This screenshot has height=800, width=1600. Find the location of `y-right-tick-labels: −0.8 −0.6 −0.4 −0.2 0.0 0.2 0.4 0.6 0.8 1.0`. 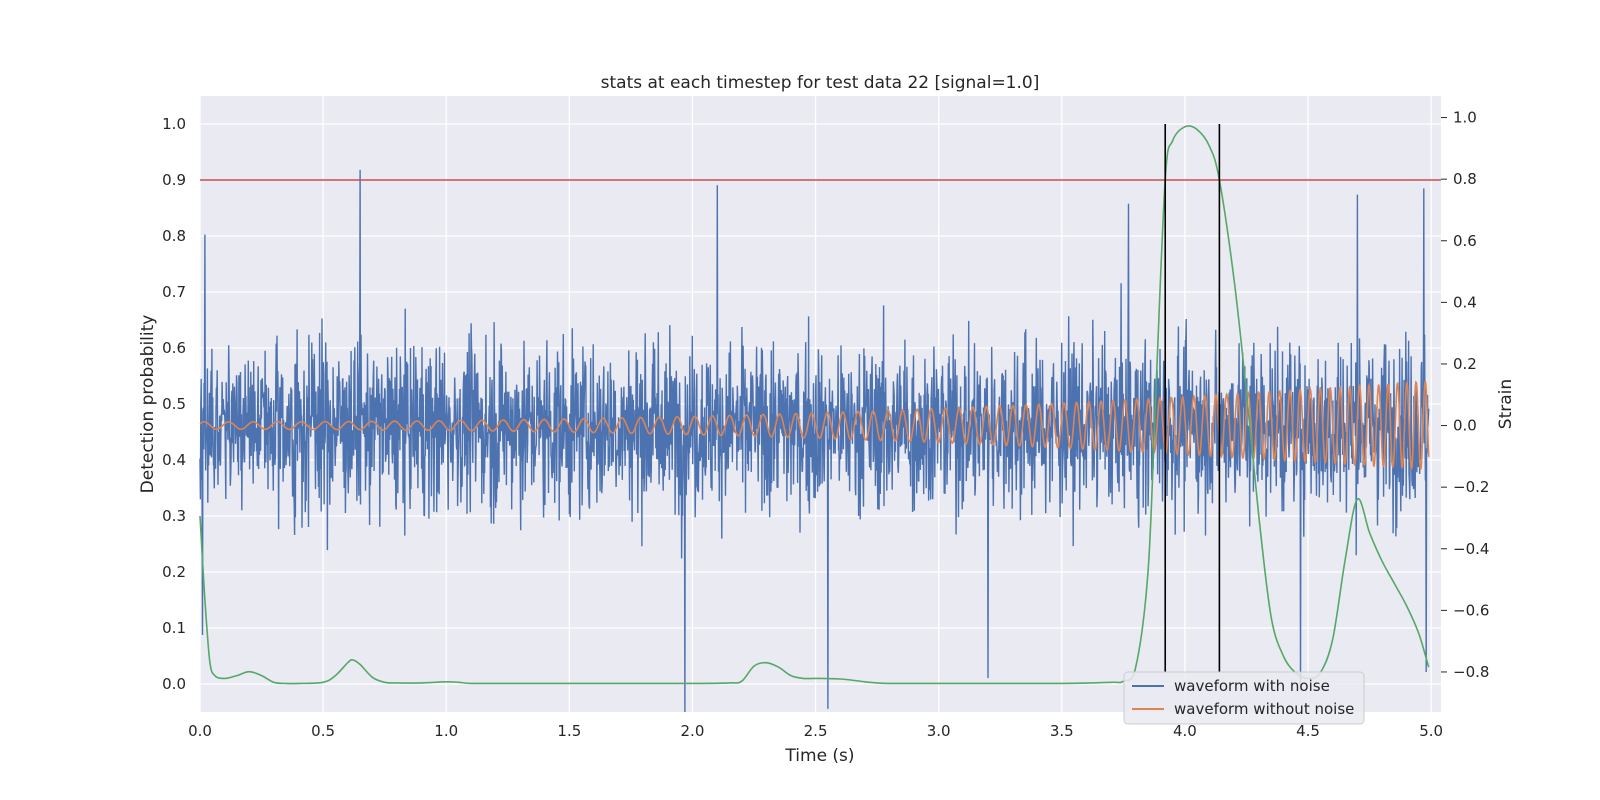

y-right-tick-labels: −0.8 −0.6 −0.4 −0.2 0.0 0.2 0.4 0.6 0.8 1.0 is located at coordinates (1465, 395).